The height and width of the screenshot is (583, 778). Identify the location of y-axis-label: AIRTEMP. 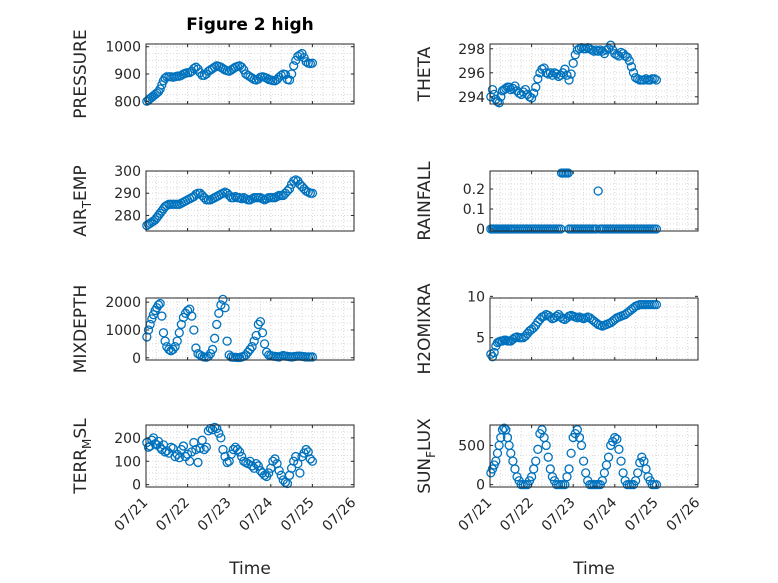
(82, 200).